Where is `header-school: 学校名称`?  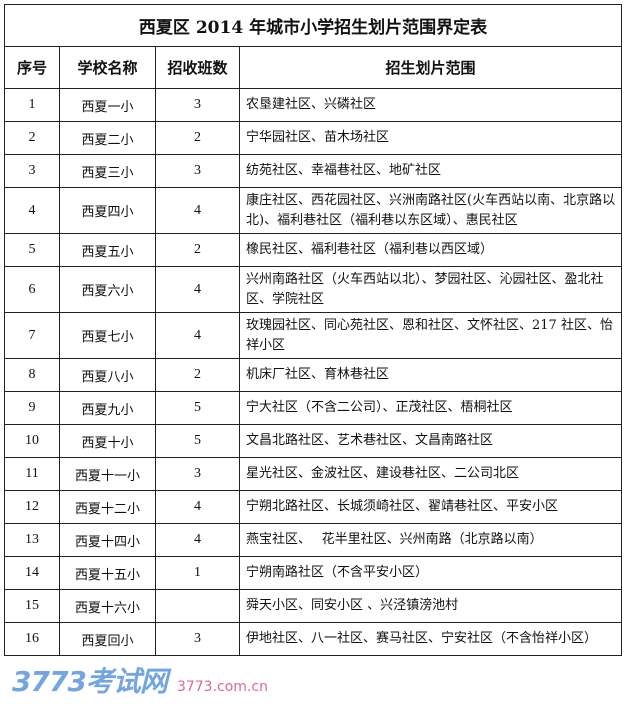
header-school: 学校名称 is located at coordinates (107, 67).